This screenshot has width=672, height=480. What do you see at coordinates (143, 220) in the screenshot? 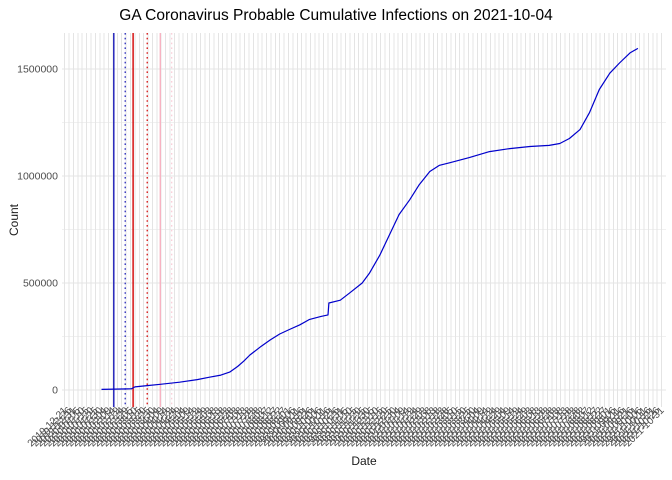
I see `intervention-vlines` at bounding box center [143, 220].